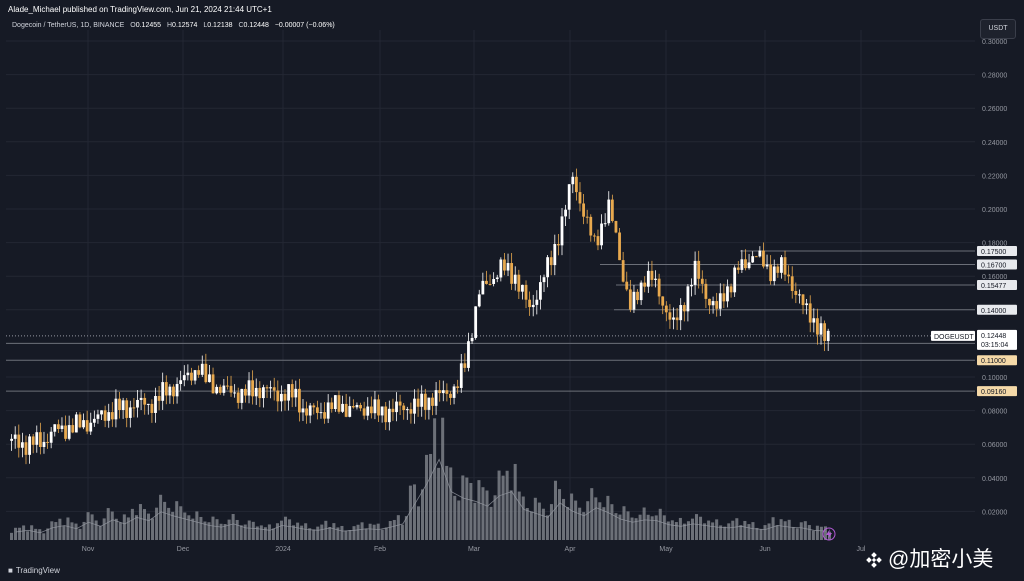 The width and height of the screenshot is (1024, 581). I want to click on level-badge-bg, so click(997, 284).